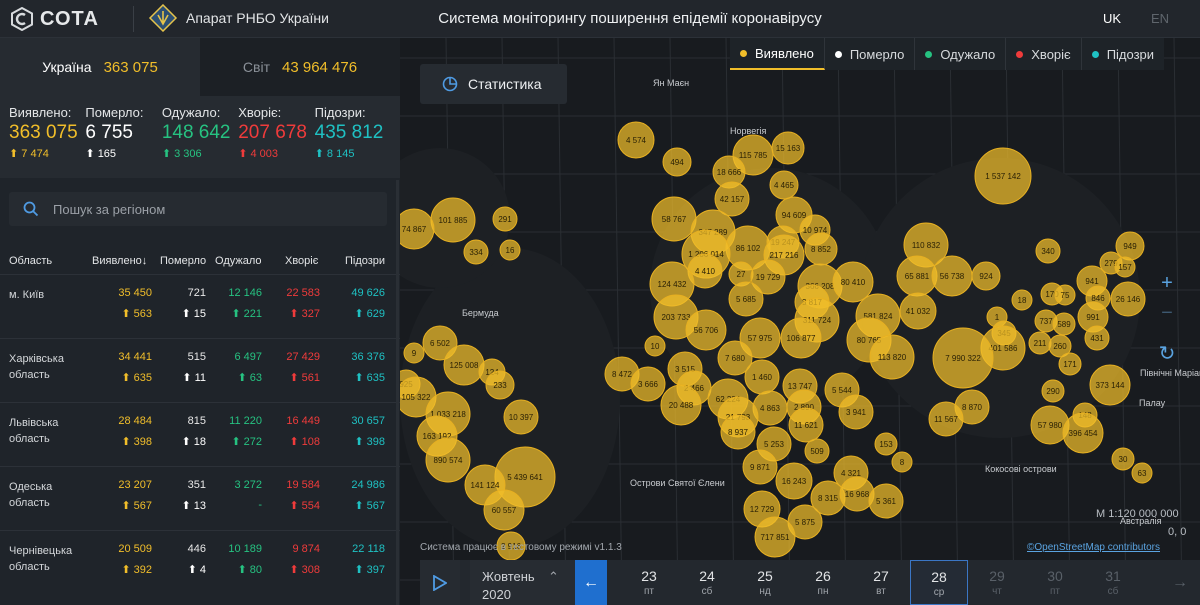 The width and height of the screenshot is (1200, 605). Describe the element at coordinates (203, 209) in the screenshot. I see `search-input` at that location.